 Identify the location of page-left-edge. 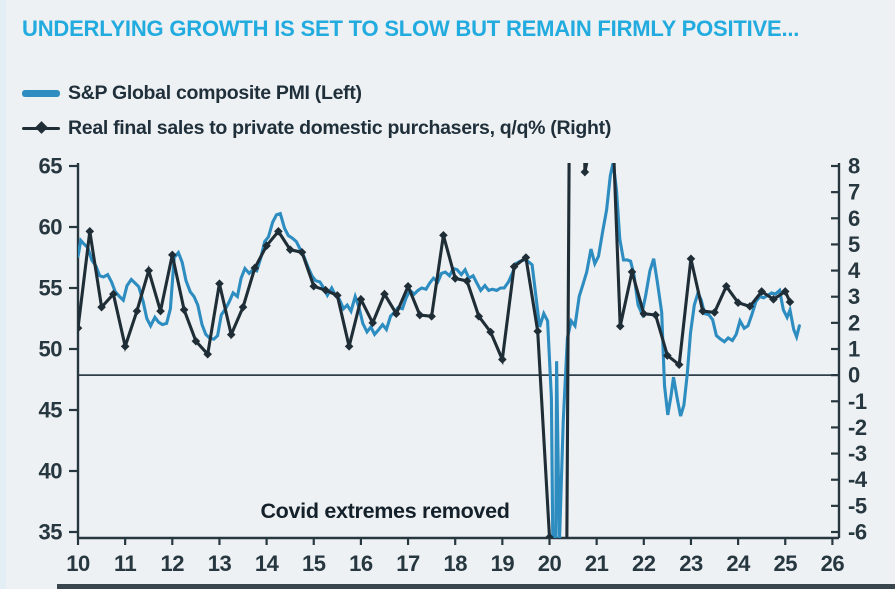
(3, 294).